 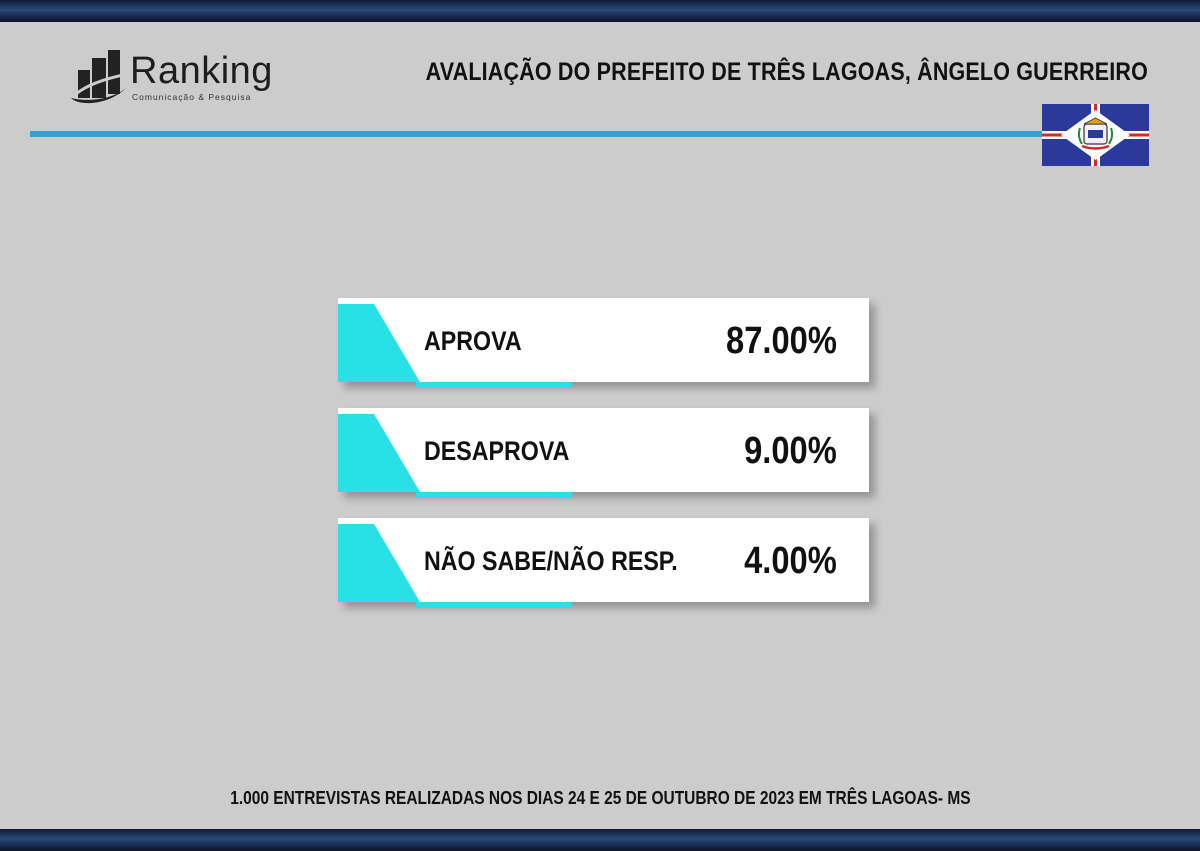 What do you see at coordinates (192, 97) in the screenshot?
I see `brand-tagline: Comunicação & Pesquisa` at bounding box center [192, 97].